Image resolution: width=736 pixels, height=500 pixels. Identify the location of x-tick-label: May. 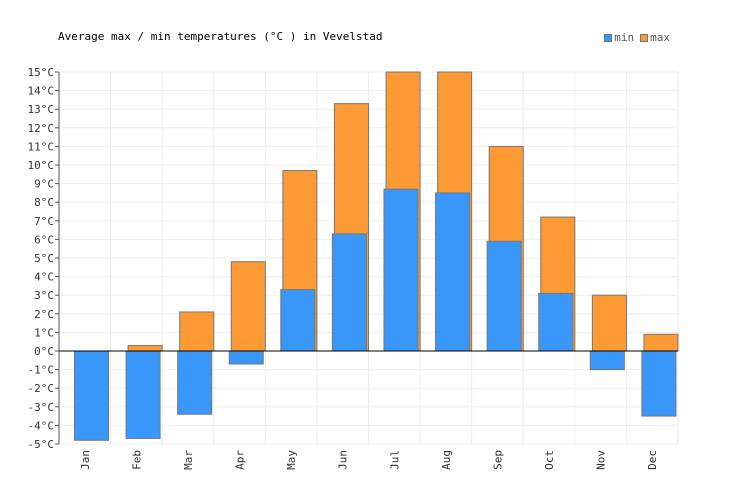
(291, 460).